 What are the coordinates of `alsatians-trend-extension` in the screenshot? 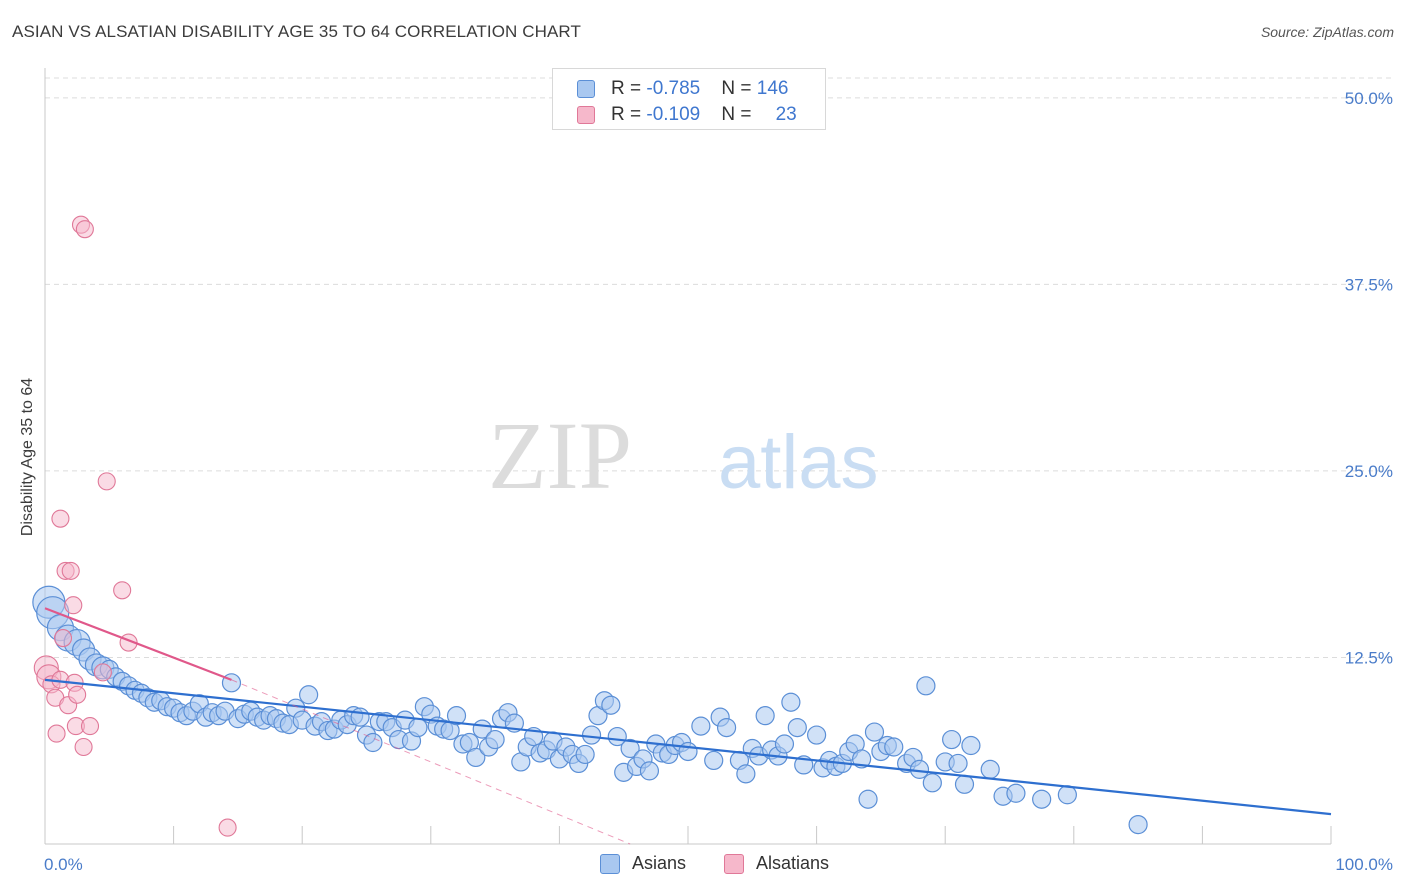 It's located at (431, 762).